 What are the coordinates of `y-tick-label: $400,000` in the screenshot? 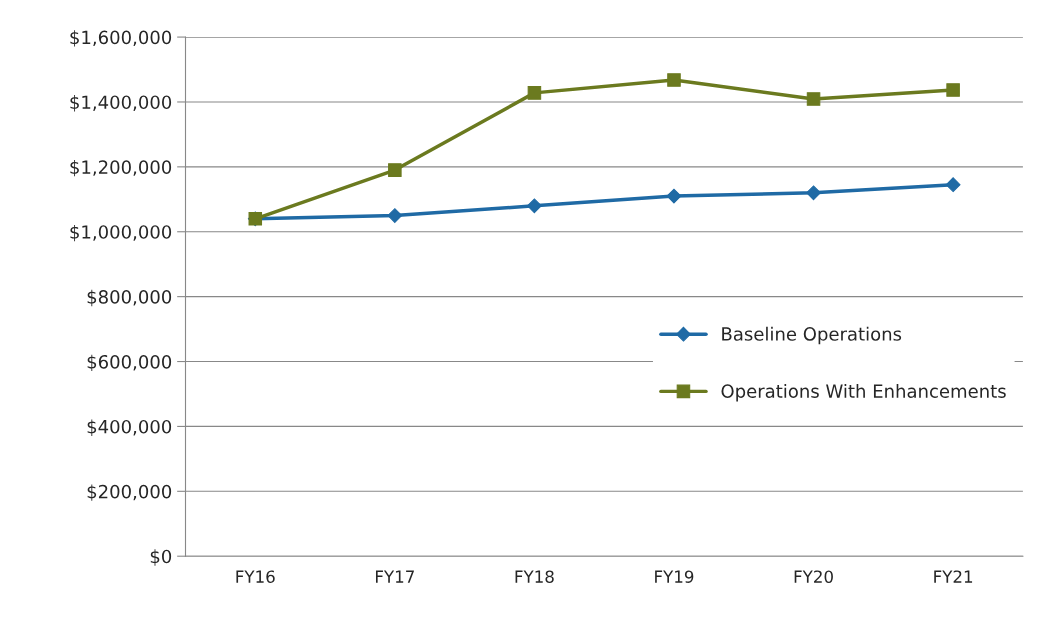 It's located at (129, 427).